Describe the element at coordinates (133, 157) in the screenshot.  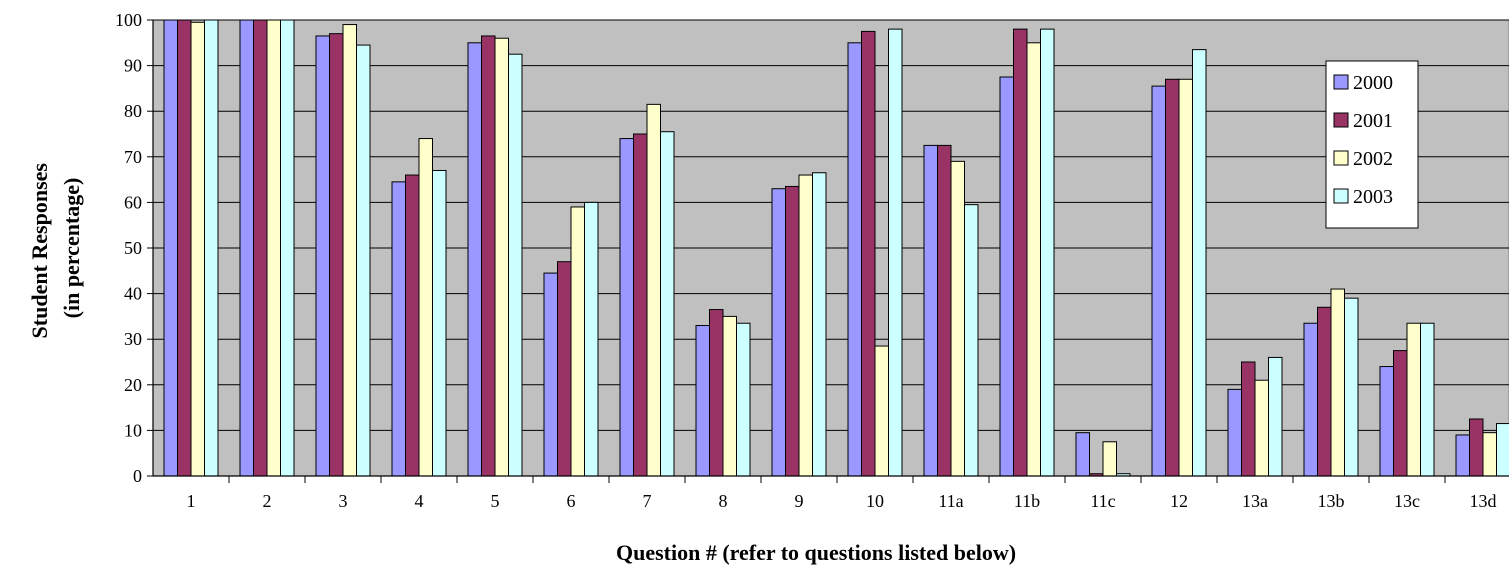
I see `y-tick-label: 70` at that location.